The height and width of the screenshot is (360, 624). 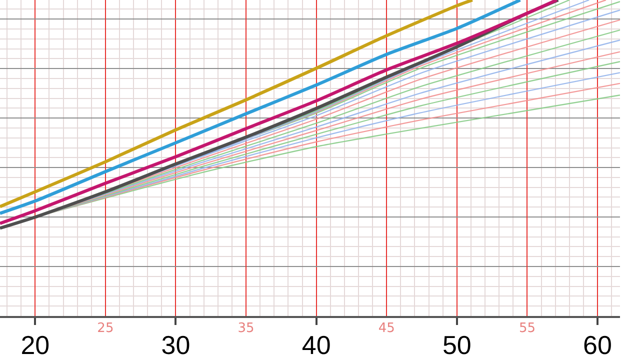 I want to click on x-tick-label: 60, so click(x=597, y=345).